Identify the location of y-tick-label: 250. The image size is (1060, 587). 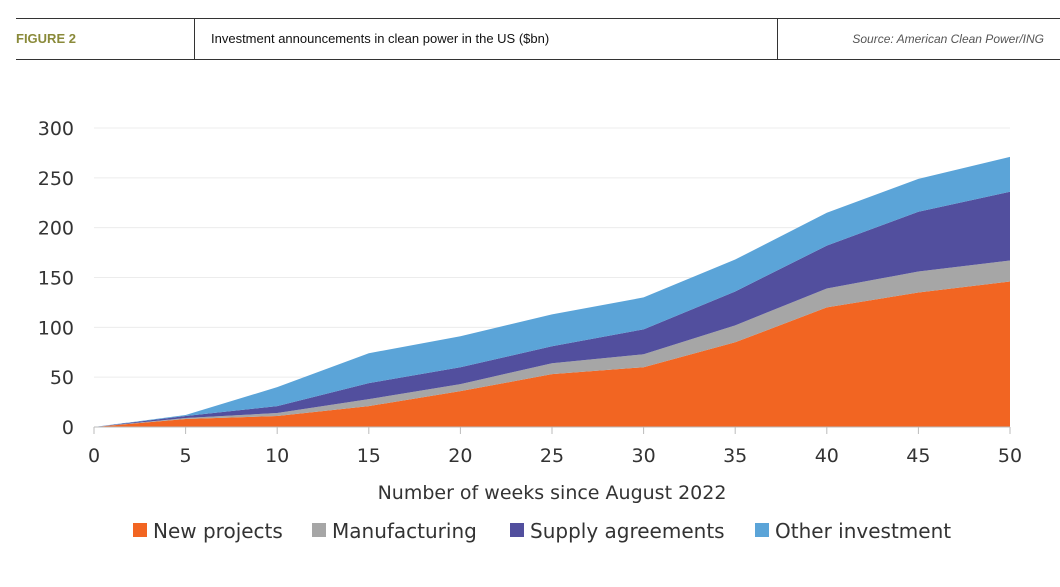
(56, 179).